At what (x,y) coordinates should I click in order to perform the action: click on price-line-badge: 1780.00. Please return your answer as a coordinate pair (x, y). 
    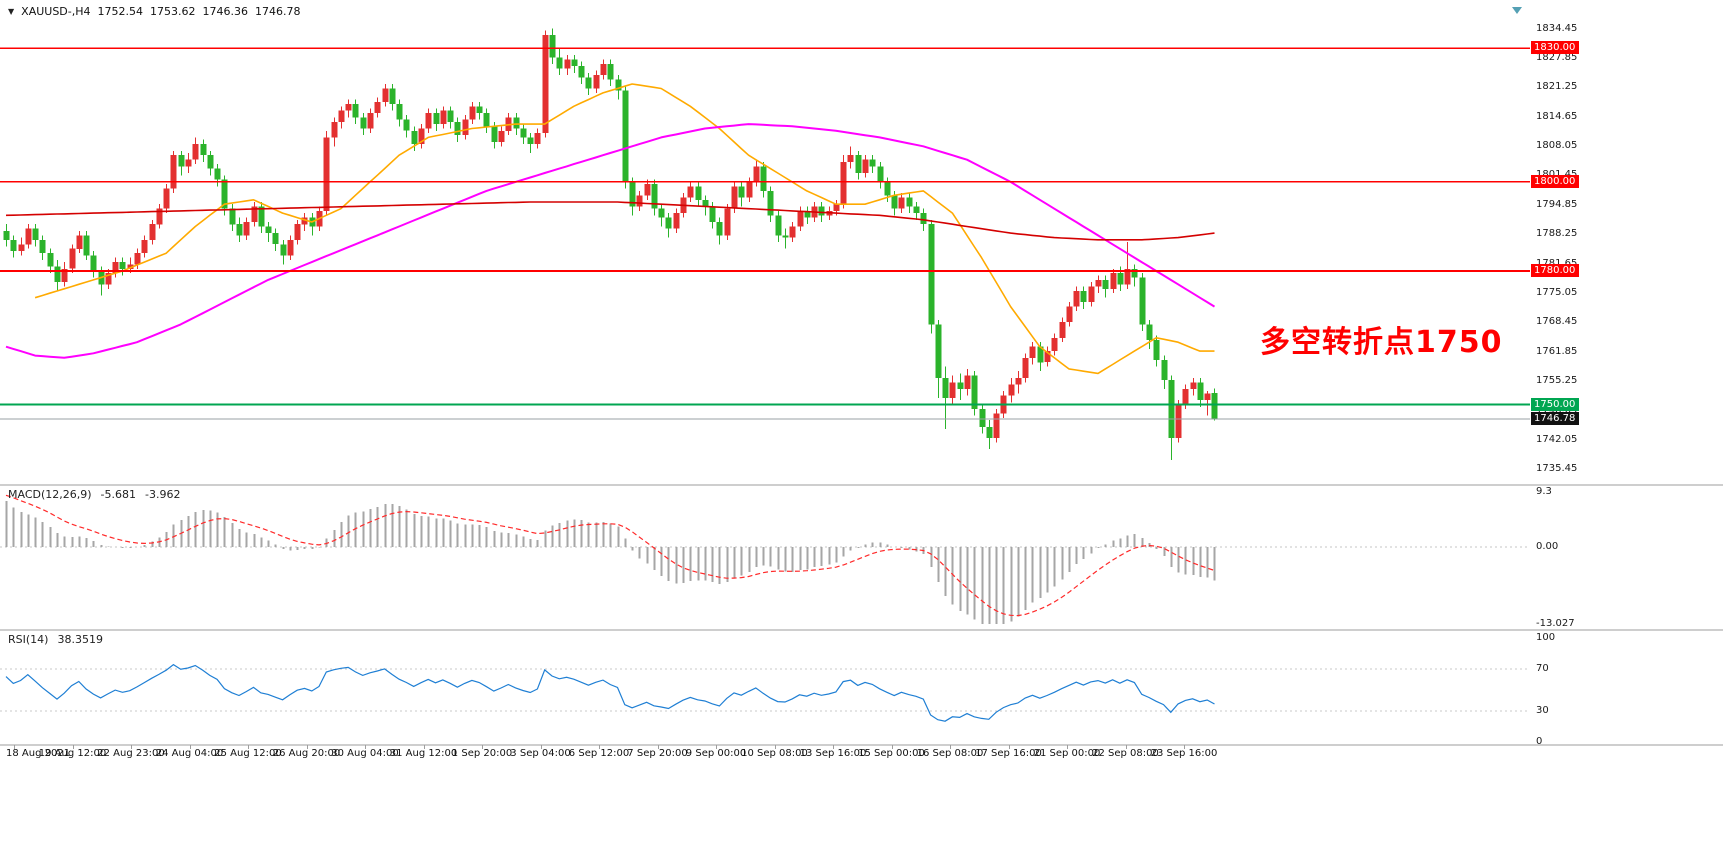
    Looking at the image, I should click on (1555, 270).